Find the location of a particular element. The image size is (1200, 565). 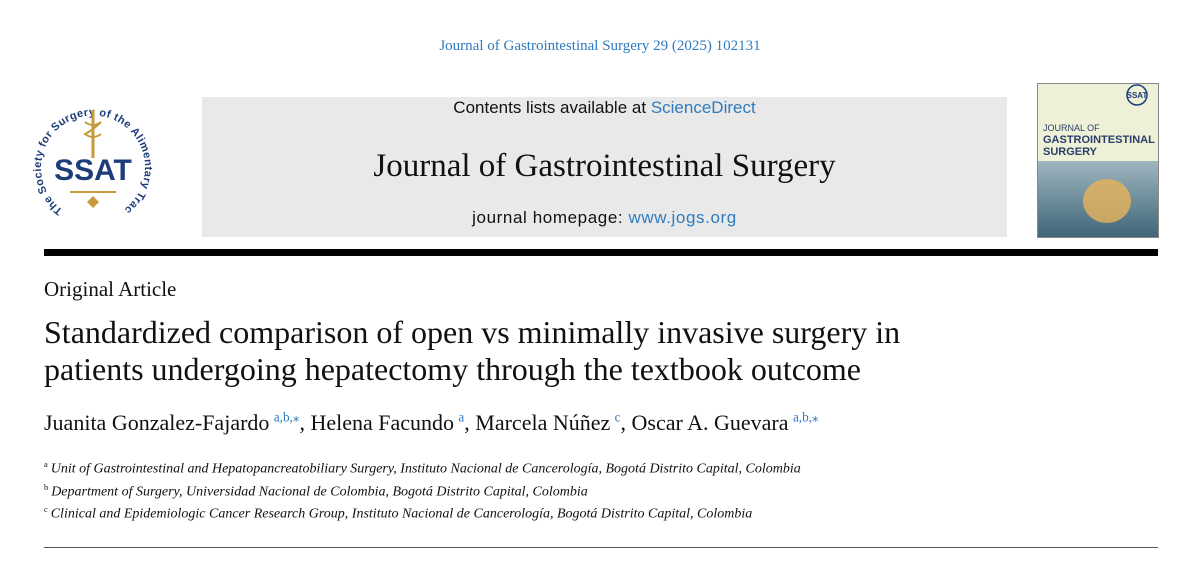

cover-line: JOURNAL OF is located at coordinates (1071, 128).